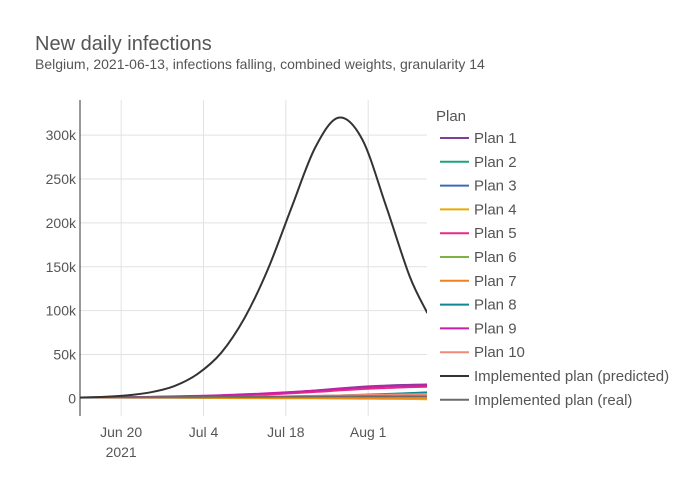 This screenshot has width=700, height=500. Describe the element at coordinates (495, 233) in the screenshot. I see `legend-label: Plan 5` at that location.